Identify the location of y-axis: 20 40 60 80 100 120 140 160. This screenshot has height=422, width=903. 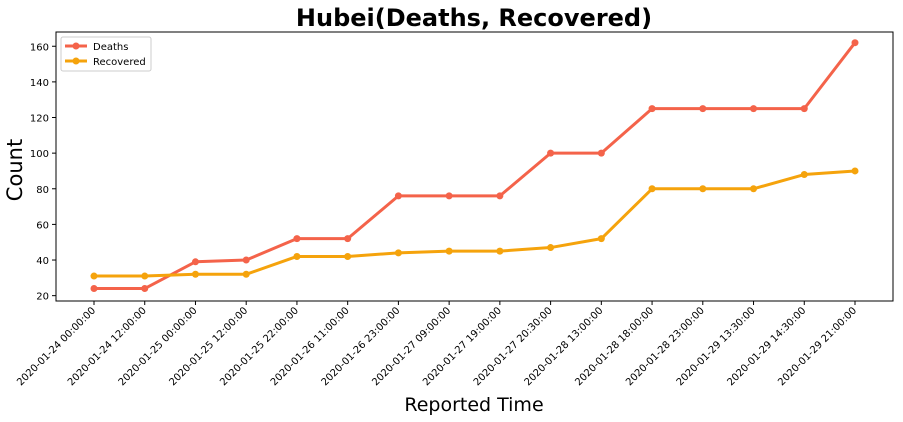
(43, 172).